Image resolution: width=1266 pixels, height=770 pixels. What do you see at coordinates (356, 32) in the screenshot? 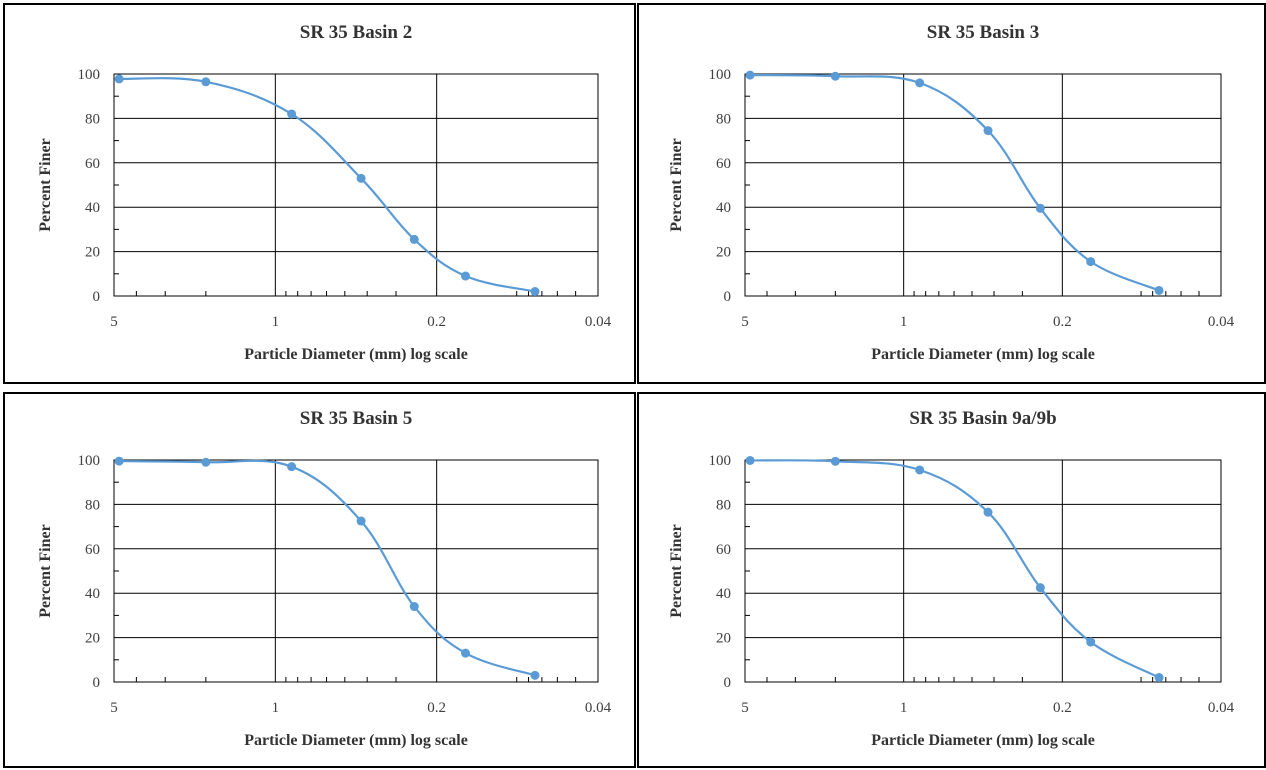
I see `chart-title: SR 35 Basin 2` at bounding box center [356, 32].